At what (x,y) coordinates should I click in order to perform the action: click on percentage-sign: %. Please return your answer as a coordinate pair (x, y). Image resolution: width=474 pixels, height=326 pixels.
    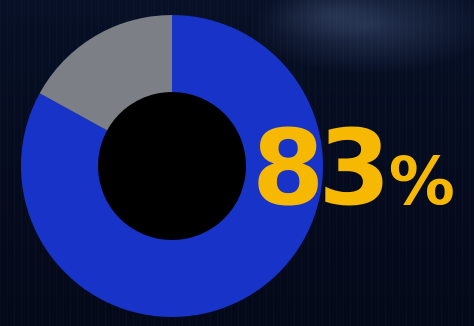
    Looking at the image, I should click on (421, 181).